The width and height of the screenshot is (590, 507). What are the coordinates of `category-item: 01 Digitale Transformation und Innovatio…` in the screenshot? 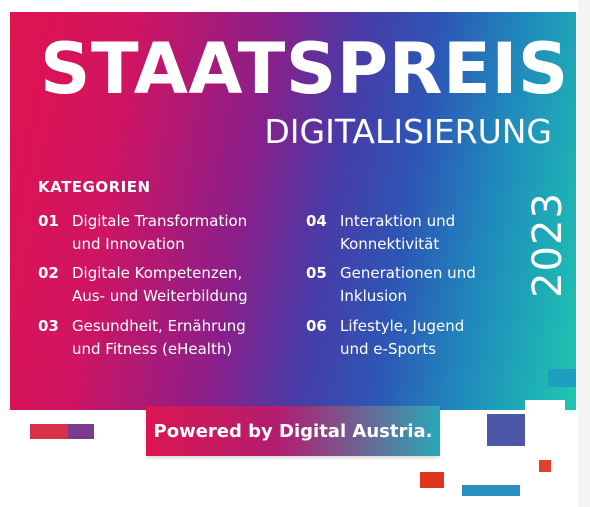 It's located at (163, 233).